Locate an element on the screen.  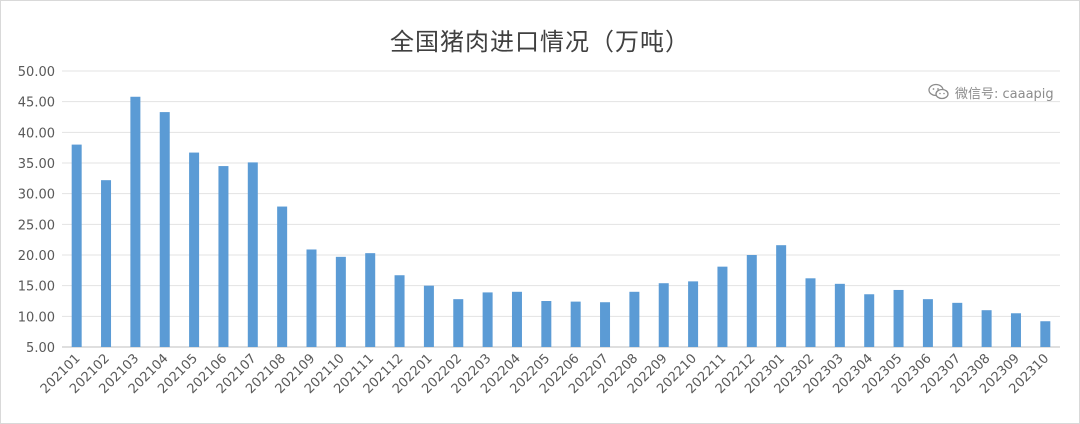
y-tick-label: 50.00 is located at coordinates (36, 72).